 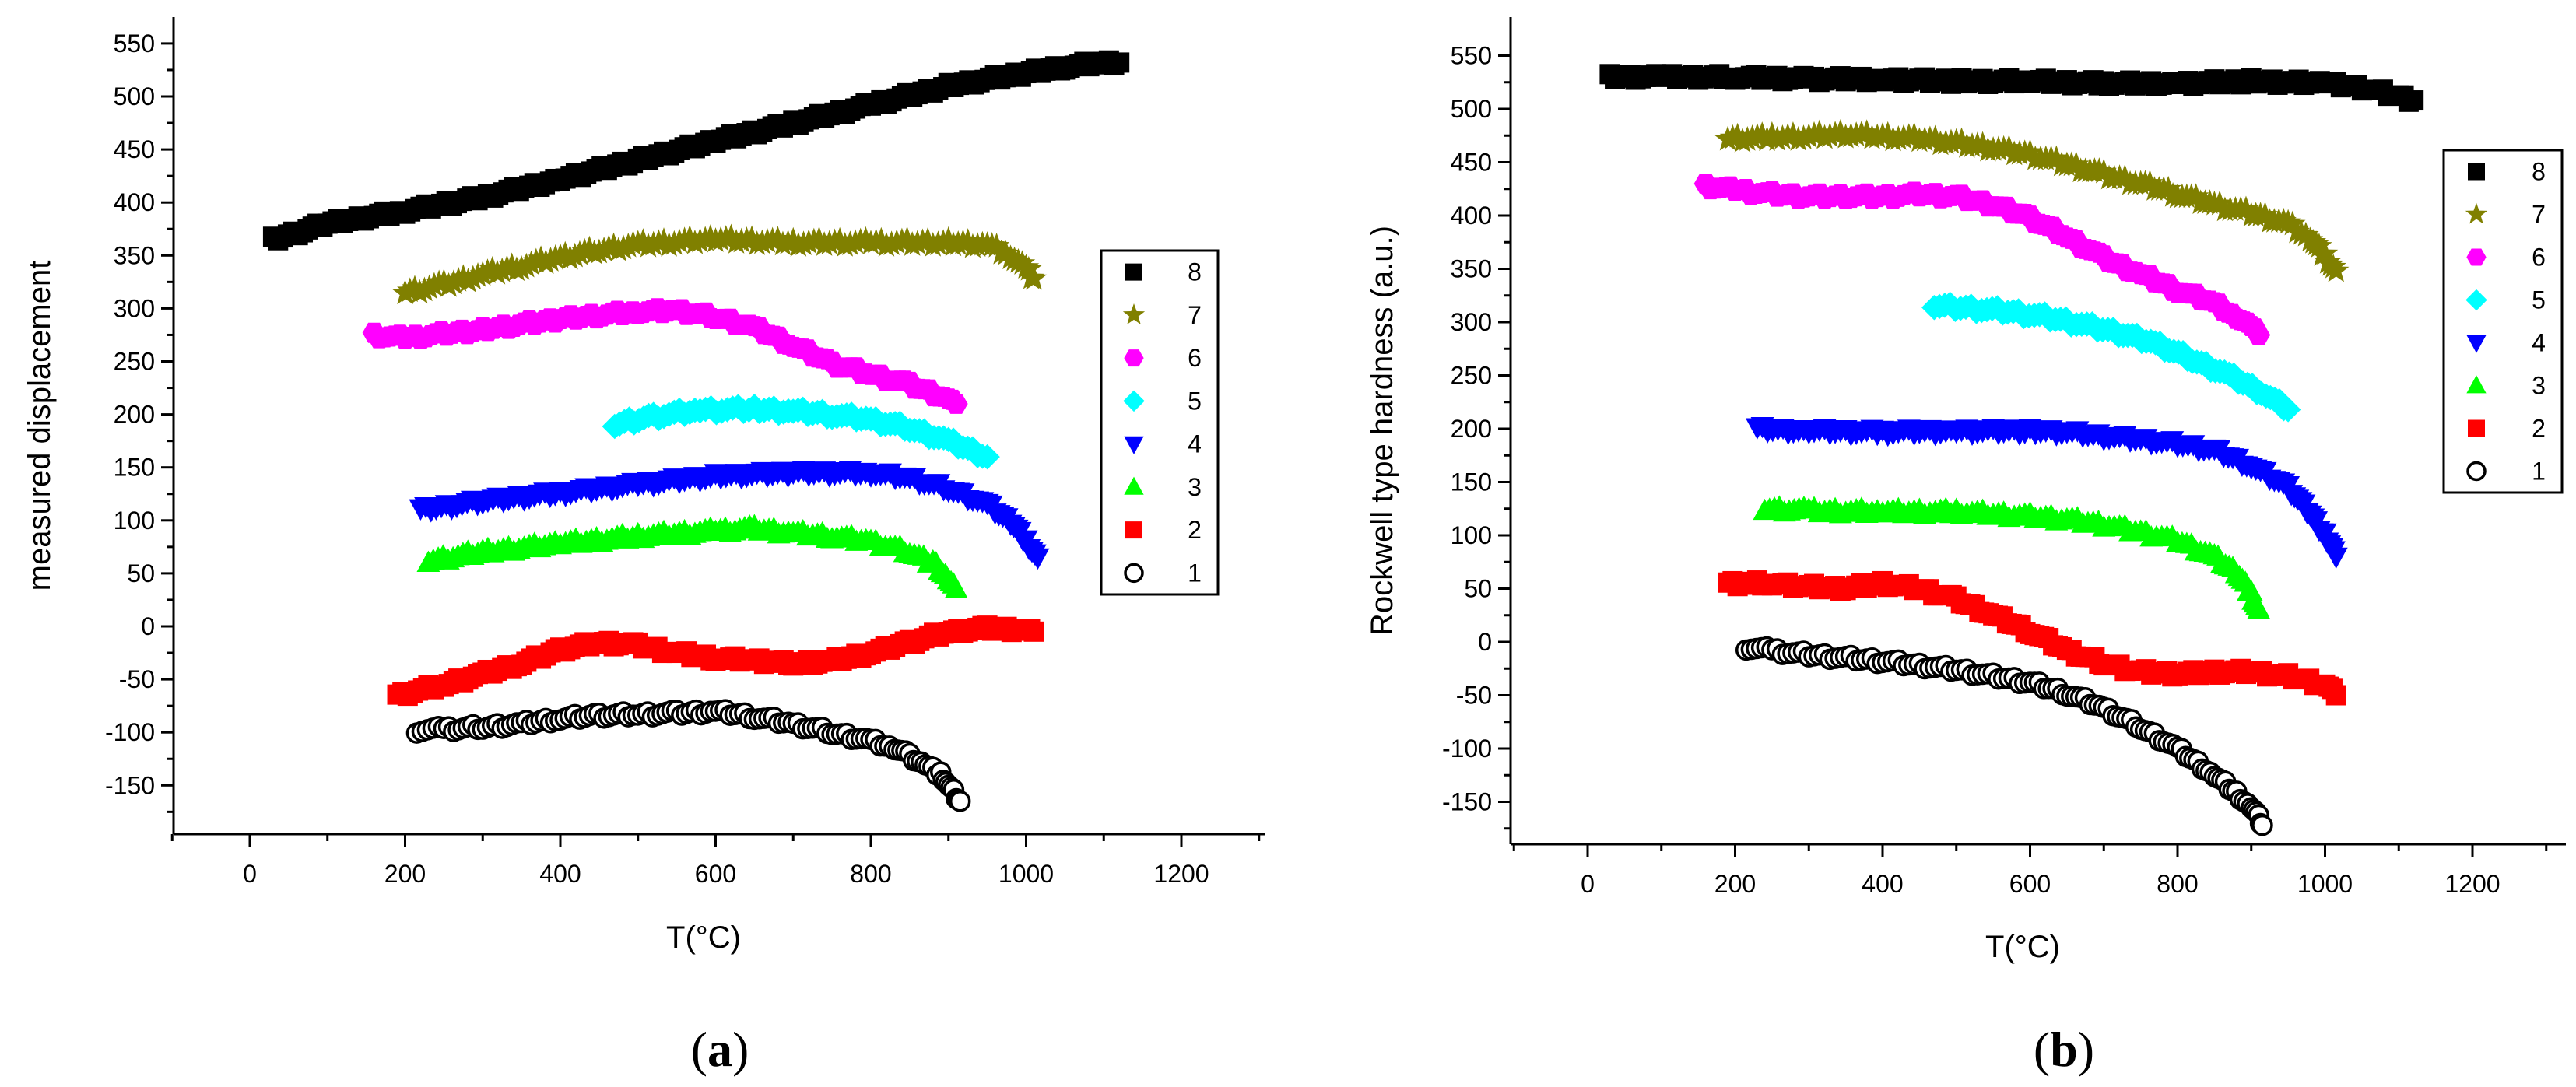 What do you see at coordinates (1382, 431) in the screenshot?
I see `y-axis-label: Rockwell type hardness (a.u.)` at bounding box center [1382, 431].